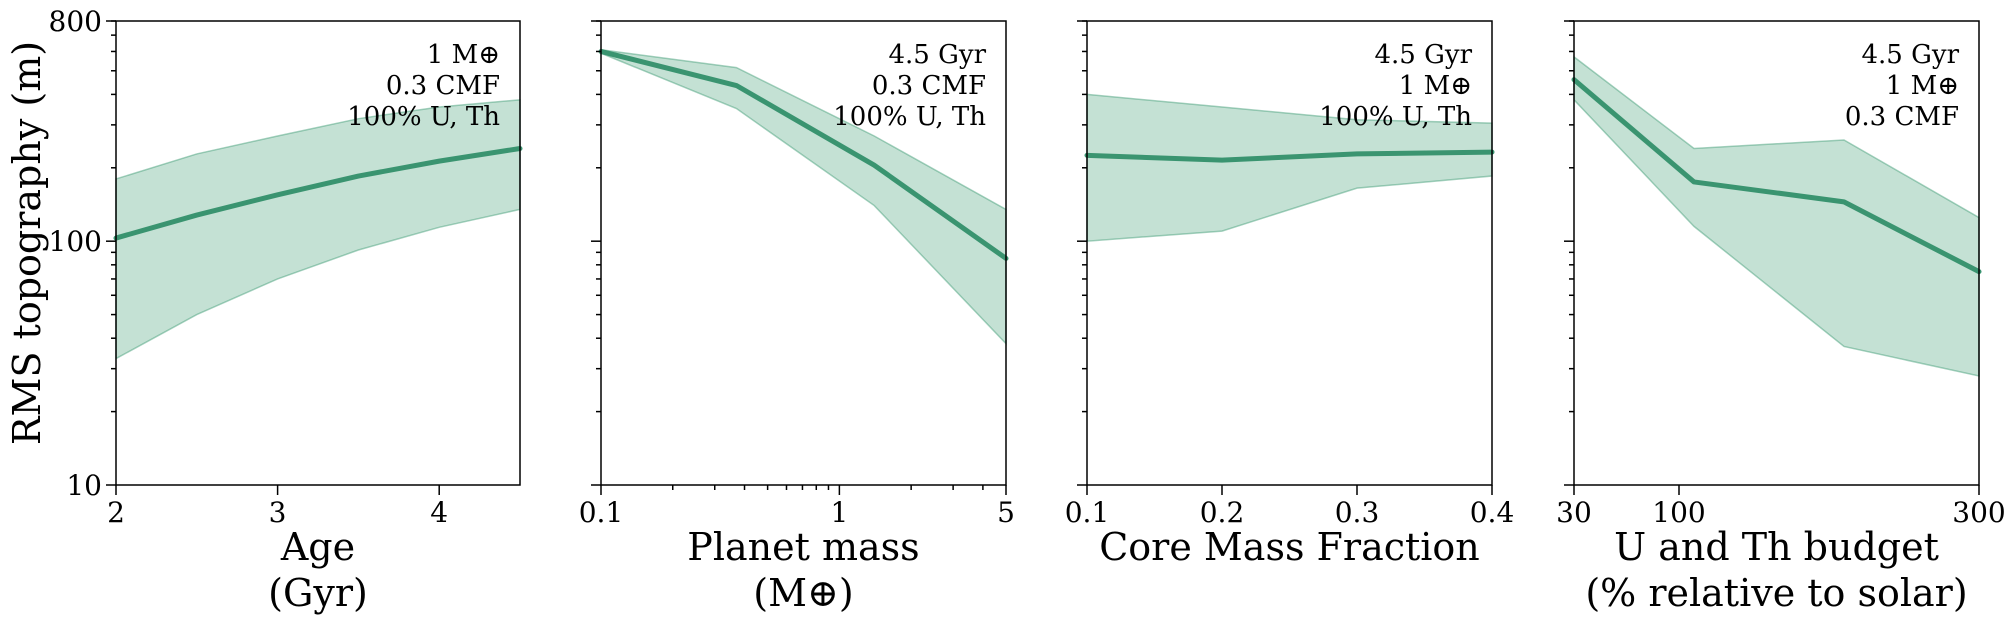  What do you see at coordinates (1289, 547) in the screenshot?
I see `x-axis-label: Core Mass Fraction` at bounding box center [1289, 547].